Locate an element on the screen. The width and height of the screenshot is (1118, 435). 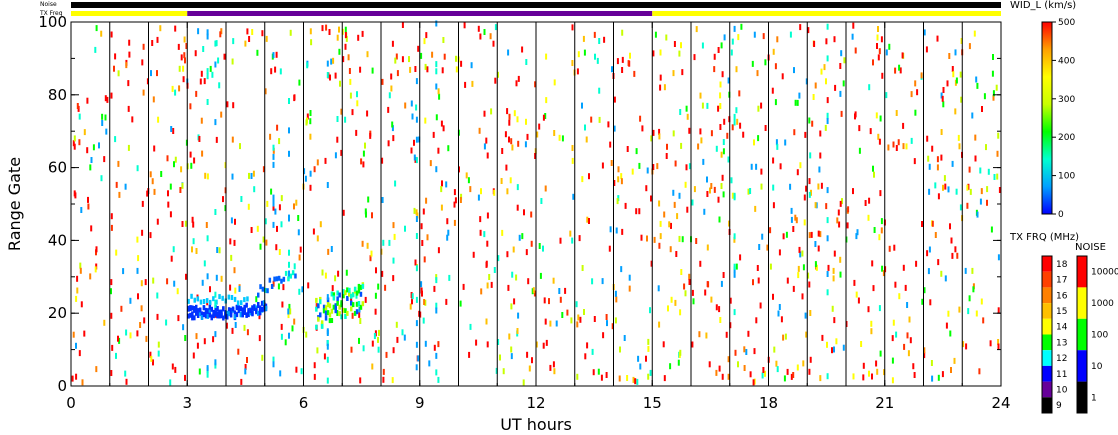
top-strips: Noise TX Freq is located at coordinates (520, 9).